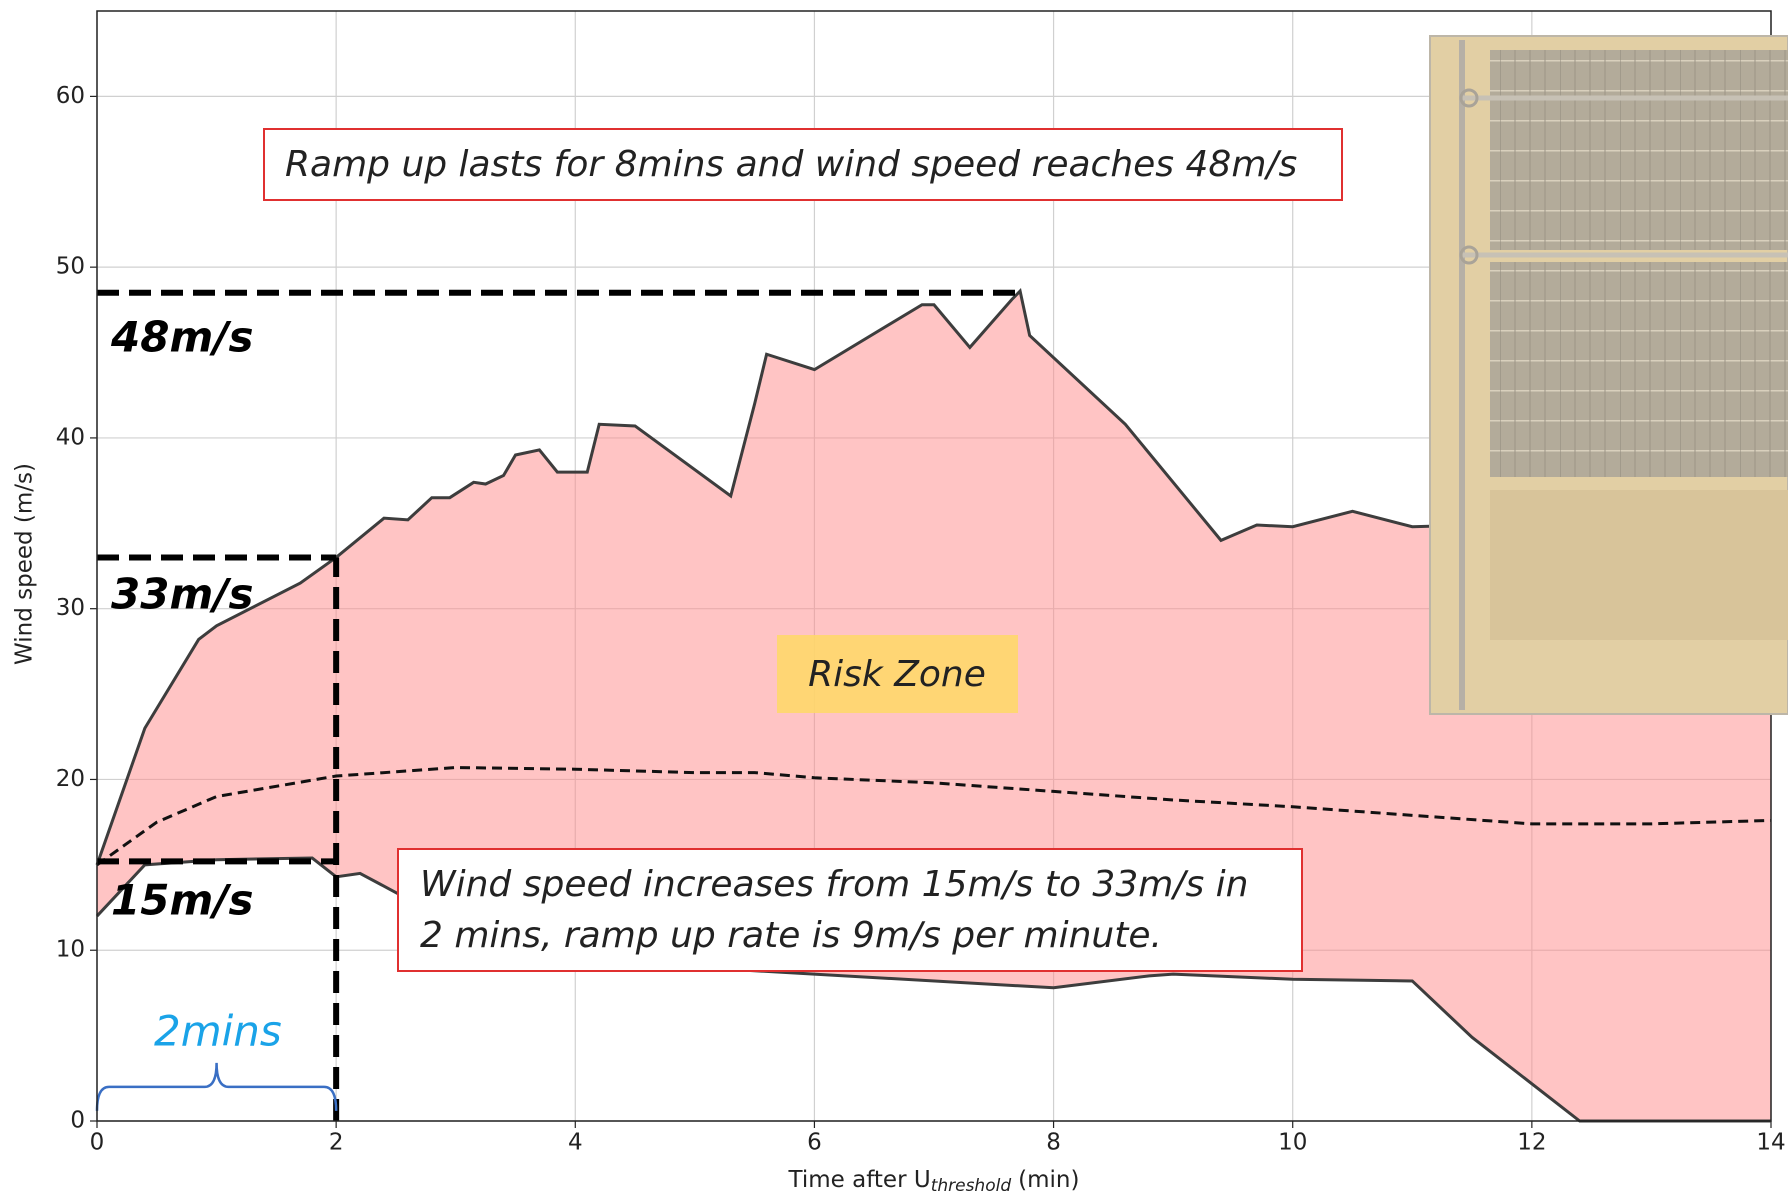 This screenshot has height=1196, width=1788. What do you see at coordinates (575, 1143) in the screenshot?
I see `x-tick-label: 4` at bounding box center [575, 1143].